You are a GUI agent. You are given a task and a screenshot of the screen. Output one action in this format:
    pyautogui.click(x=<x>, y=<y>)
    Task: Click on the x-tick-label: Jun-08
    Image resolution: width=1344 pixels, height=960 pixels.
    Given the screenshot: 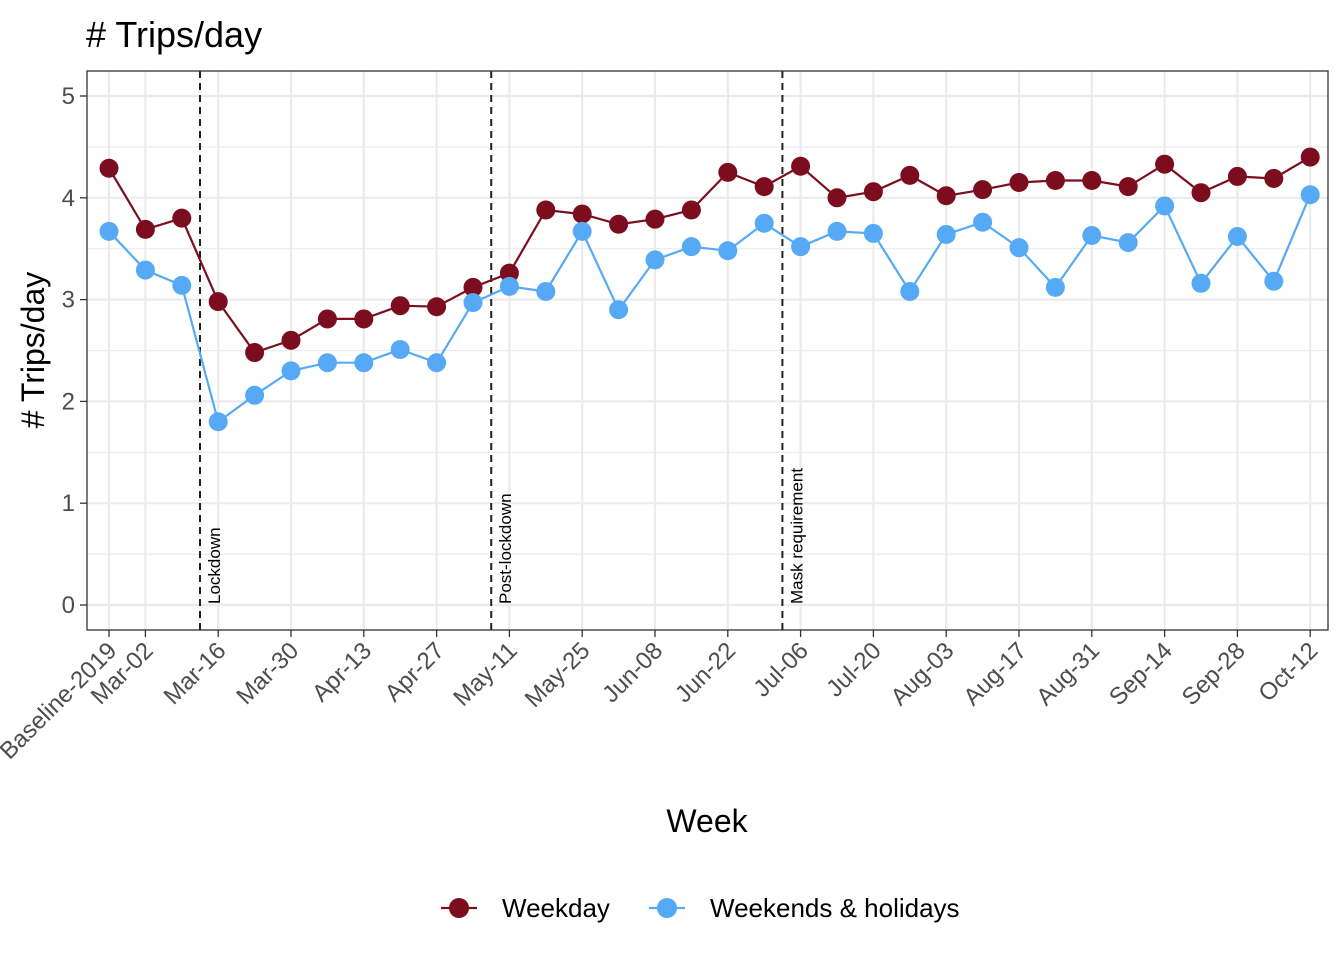 What is the action you would take?
    pyautogui.click(x=632, y=672)
    